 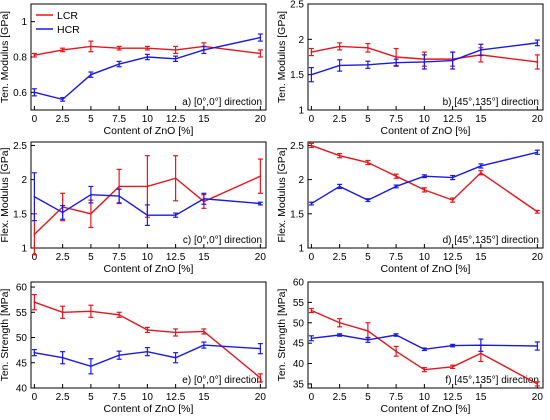 What do you see at coordinates (58, 23) in the screenshot?
I see `legend: LCR HCR` at bounding box center [58, 23].